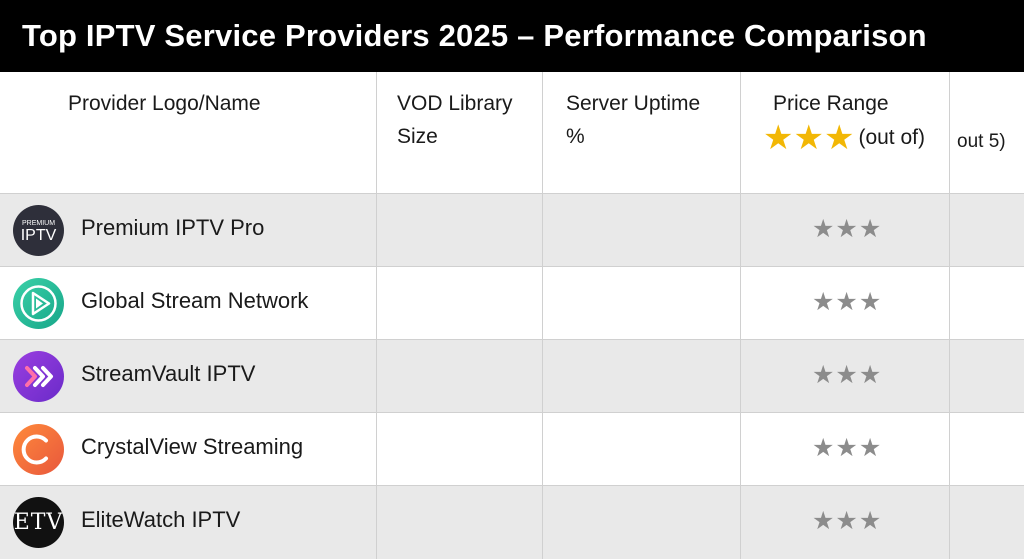 This screenshot has height=559, width=1024. I want to click on header-cell-price: Price Range ★★★ (out of), so click(845, 132).